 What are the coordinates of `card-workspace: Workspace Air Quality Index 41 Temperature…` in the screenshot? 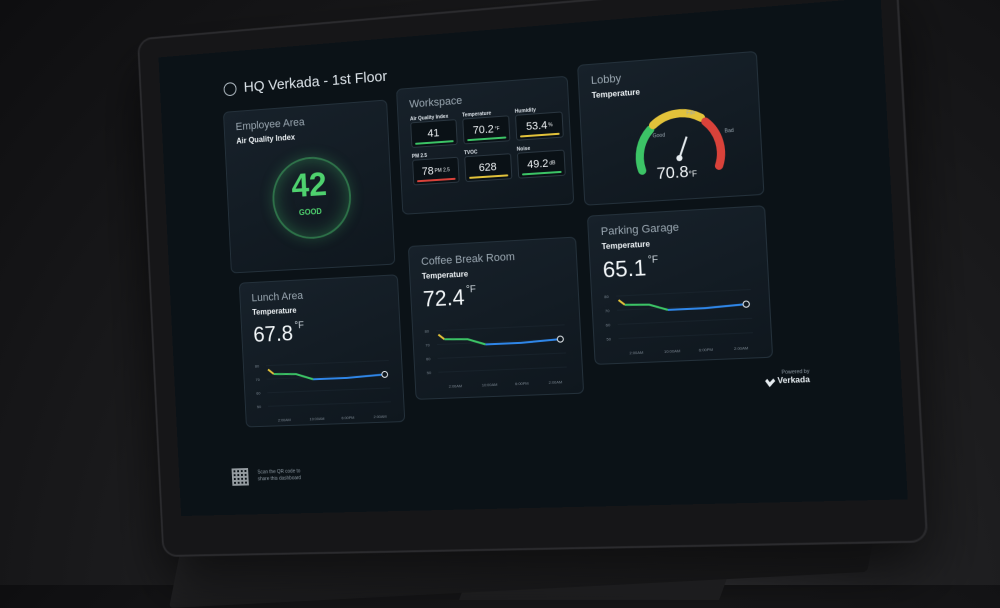 It's located at (485, 145).